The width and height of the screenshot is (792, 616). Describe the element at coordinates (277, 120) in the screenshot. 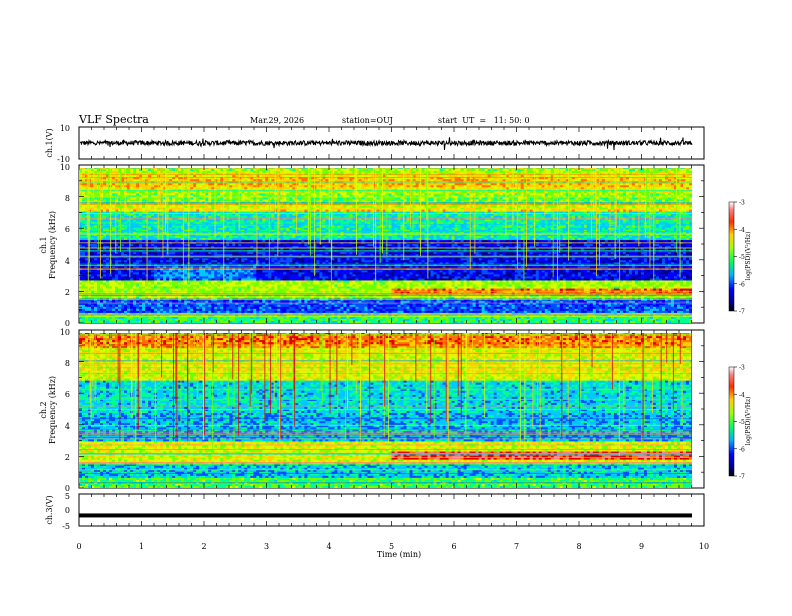

I see `date-label: Mar.29, 2026` at that location.